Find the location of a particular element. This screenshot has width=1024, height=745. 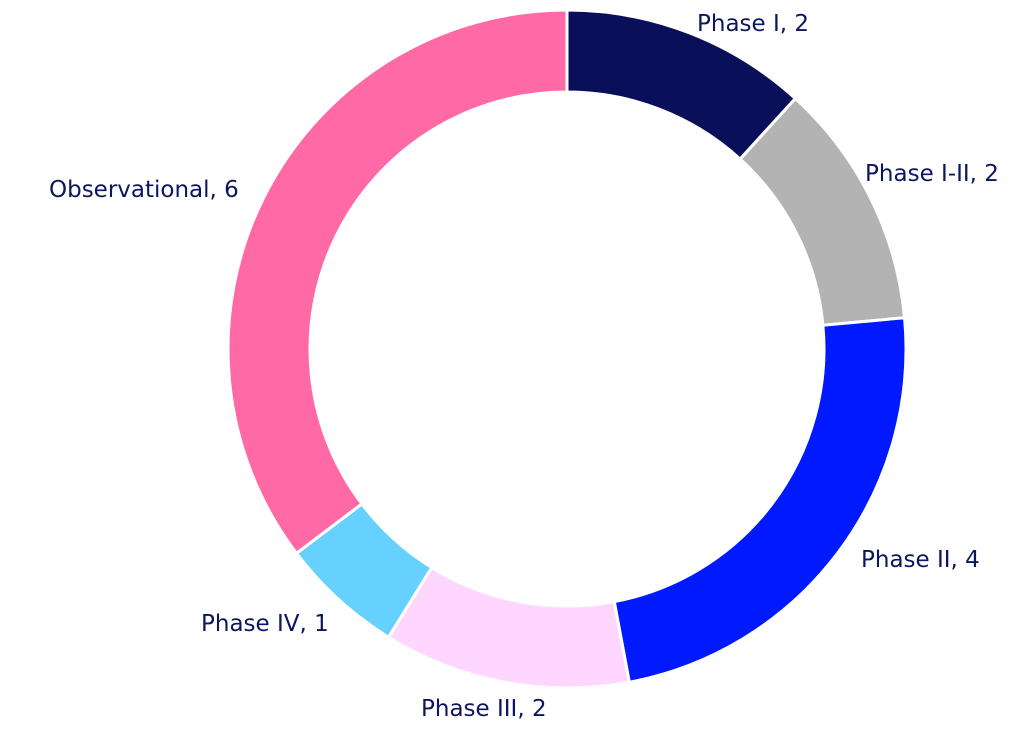

slice-label: Phase I-II, 2 is located at coordinates (932, 174).